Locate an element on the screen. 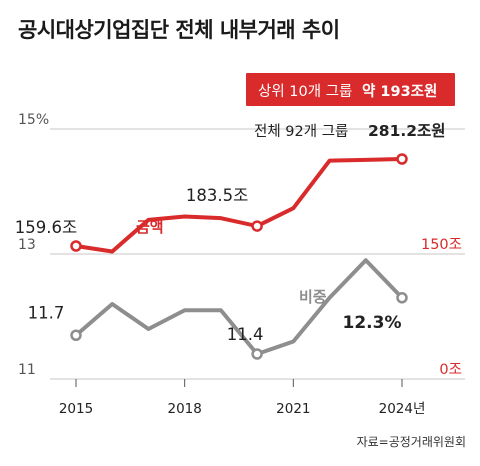 The height and width of the screenshot is (466, 480). left-tick-label: 15% is located at coordinates (33, 120).